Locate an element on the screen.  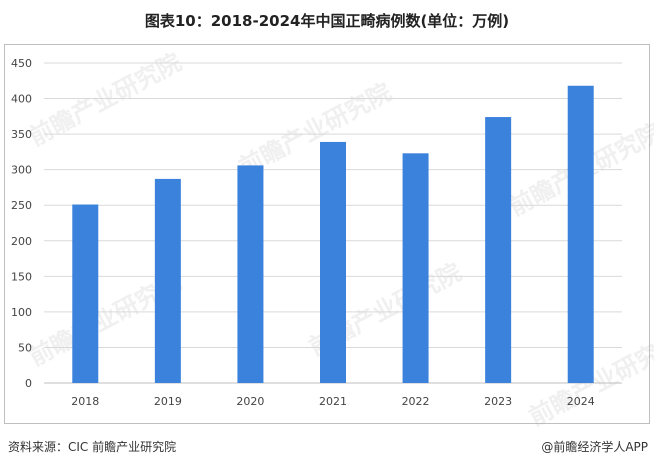
y-tick-labels: 0 50 100 150 200 250 300 350 400 450 is located at coordinates (21, 223).